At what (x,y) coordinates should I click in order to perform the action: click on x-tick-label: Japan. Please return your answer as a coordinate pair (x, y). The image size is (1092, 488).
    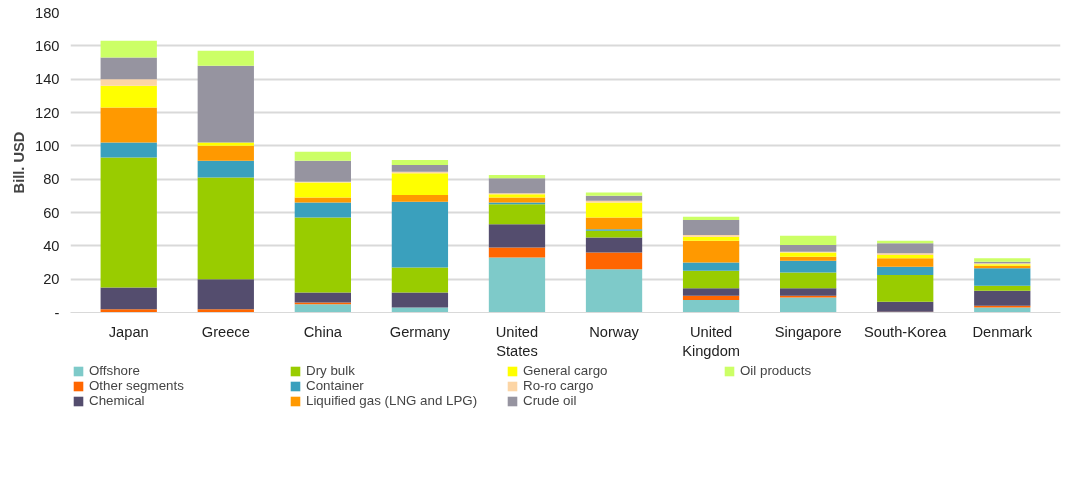
    Looking at the image, I should click on (128, 331).